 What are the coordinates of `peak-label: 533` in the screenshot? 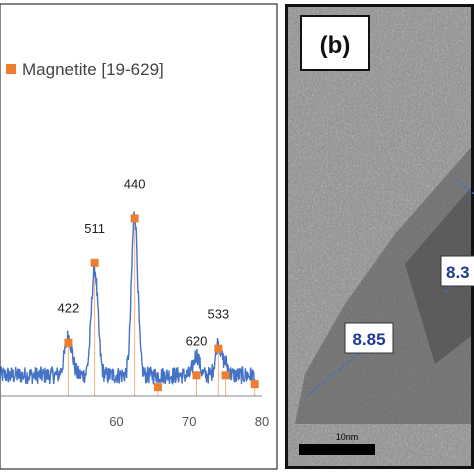 It's located at (218, 314).